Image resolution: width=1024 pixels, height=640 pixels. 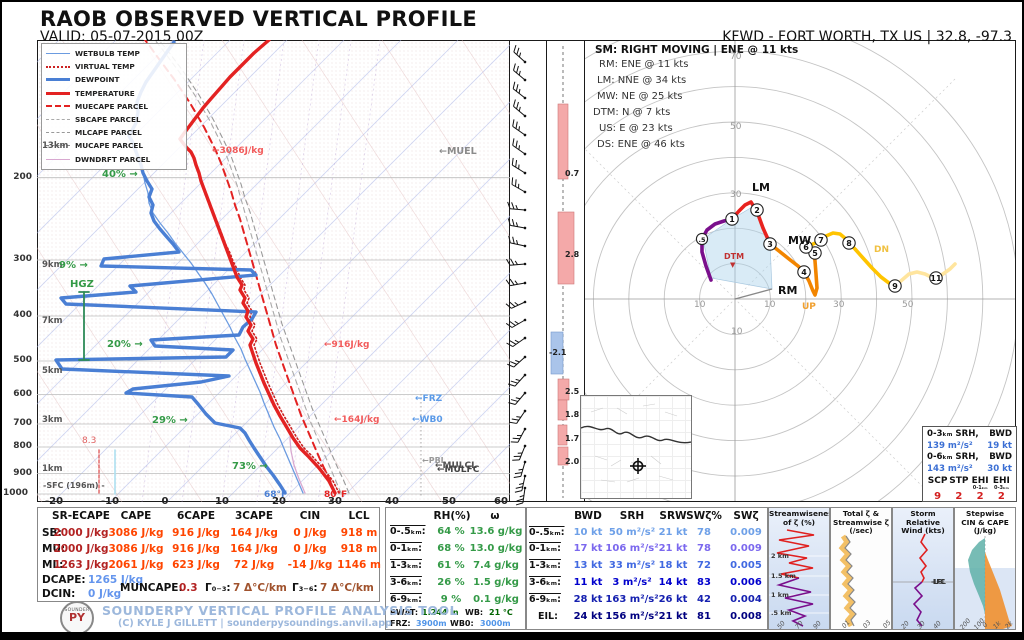 I want to click on cape-annotation: ←916J/kg, so click(x=347, y=345).